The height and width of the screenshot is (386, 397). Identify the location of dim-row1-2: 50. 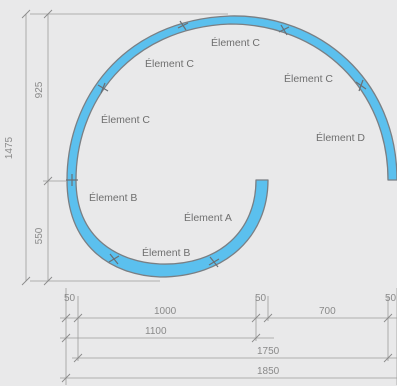
(261, 298).